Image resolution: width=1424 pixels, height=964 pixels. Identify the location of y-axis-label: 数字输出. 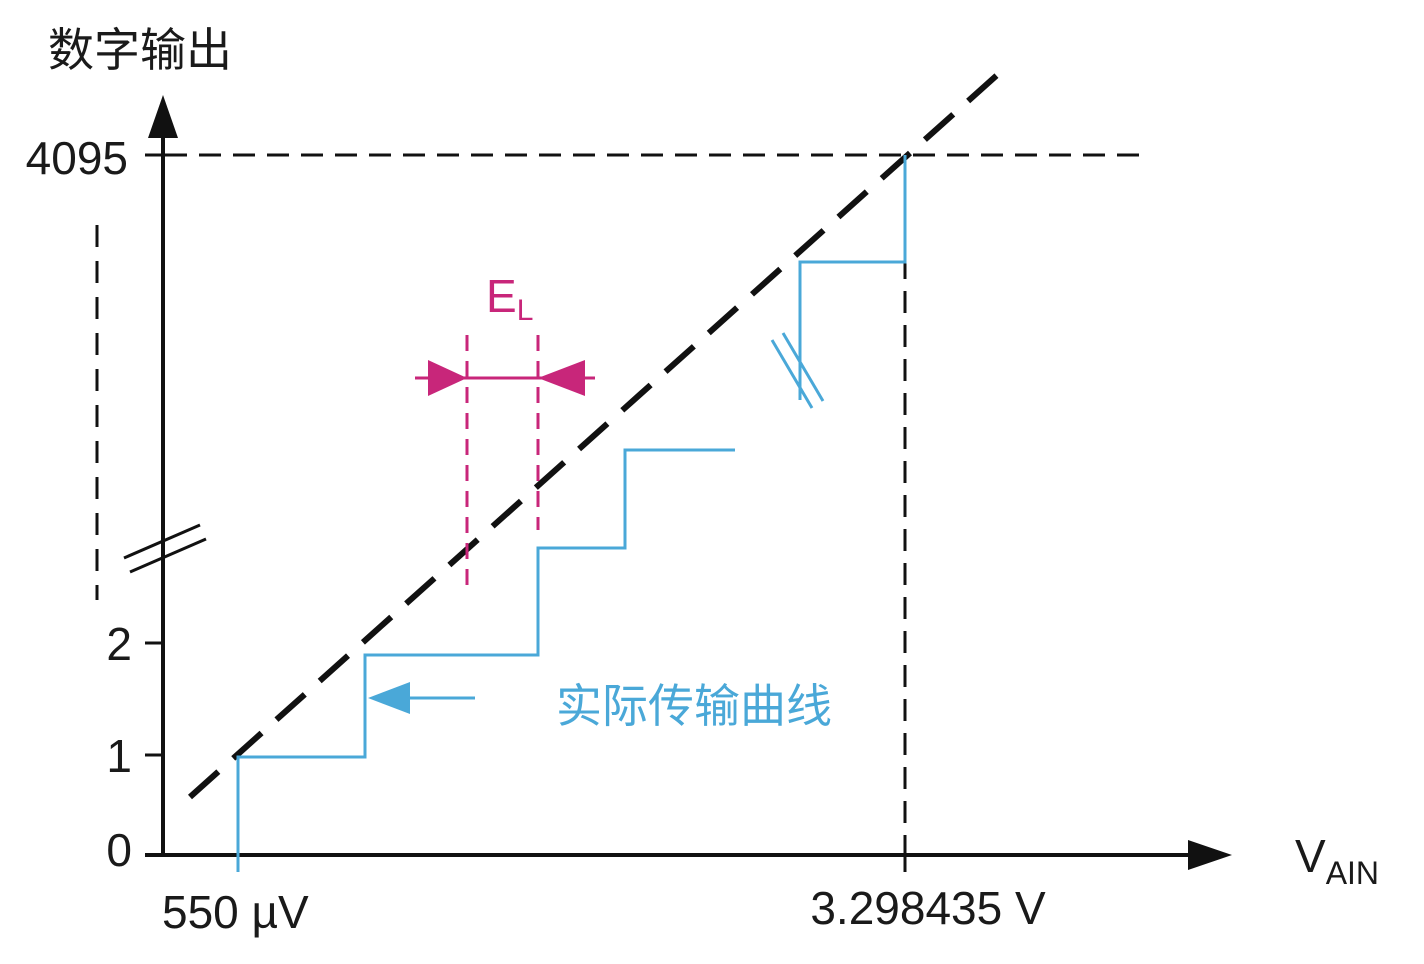
(140, 50).